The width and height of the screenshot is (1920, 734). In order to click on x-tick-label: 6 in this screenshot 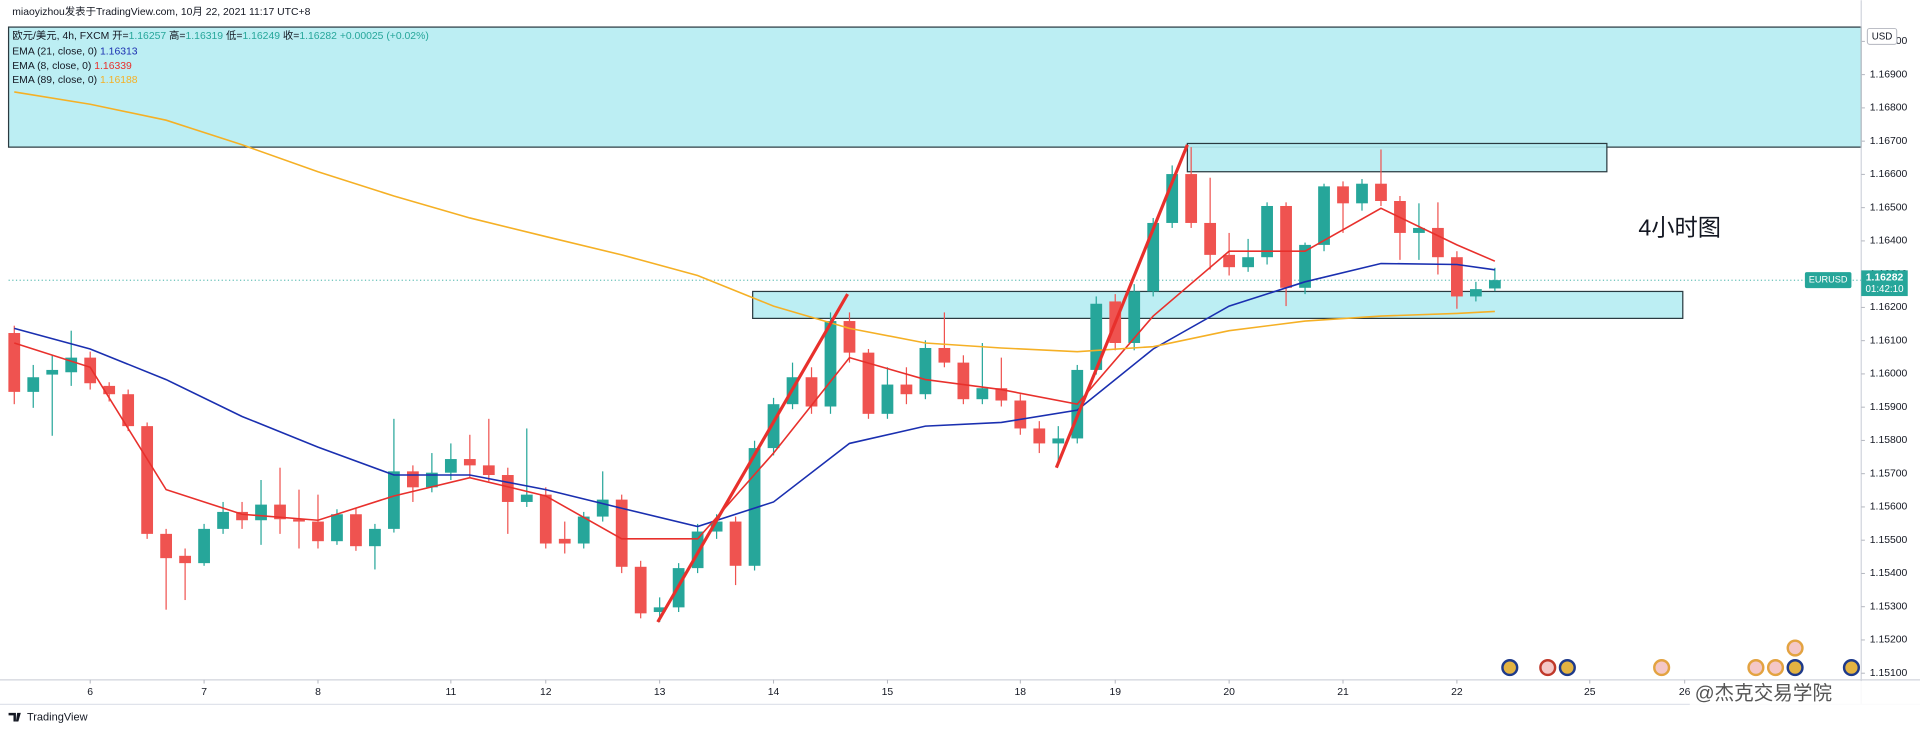, I will do `click(90, 692)`.